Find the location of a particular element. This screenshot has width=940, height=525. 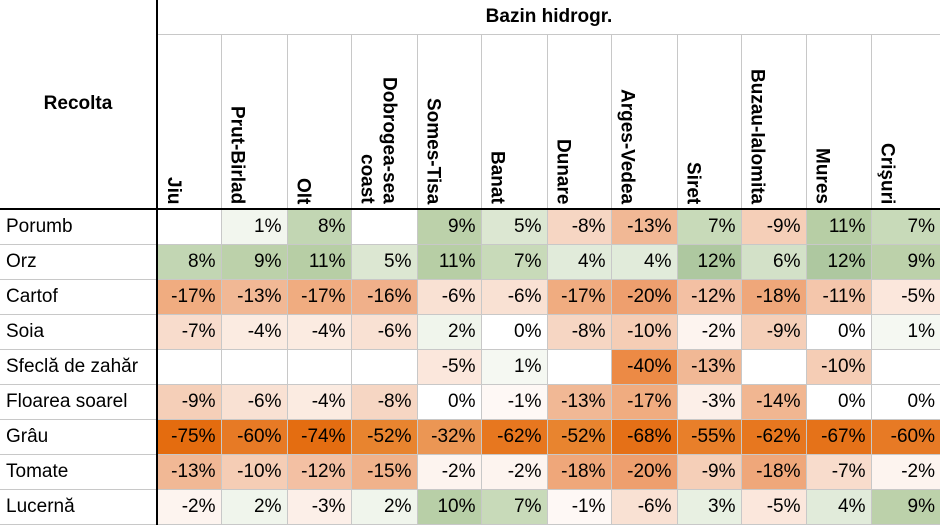

column-header: Buzau-Ialomita is located at coordinates (773, 122).